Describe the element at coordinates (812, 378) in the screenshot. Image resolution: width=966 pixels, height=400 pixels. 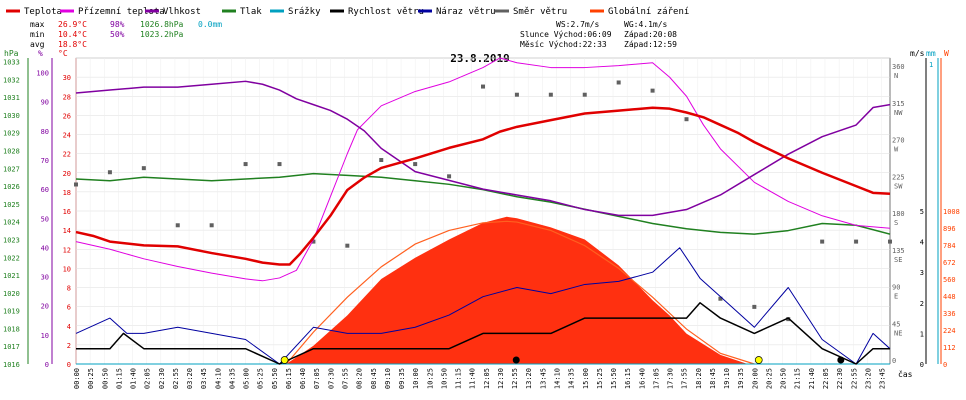
I see `tick-x-52: 21:40` at that location.